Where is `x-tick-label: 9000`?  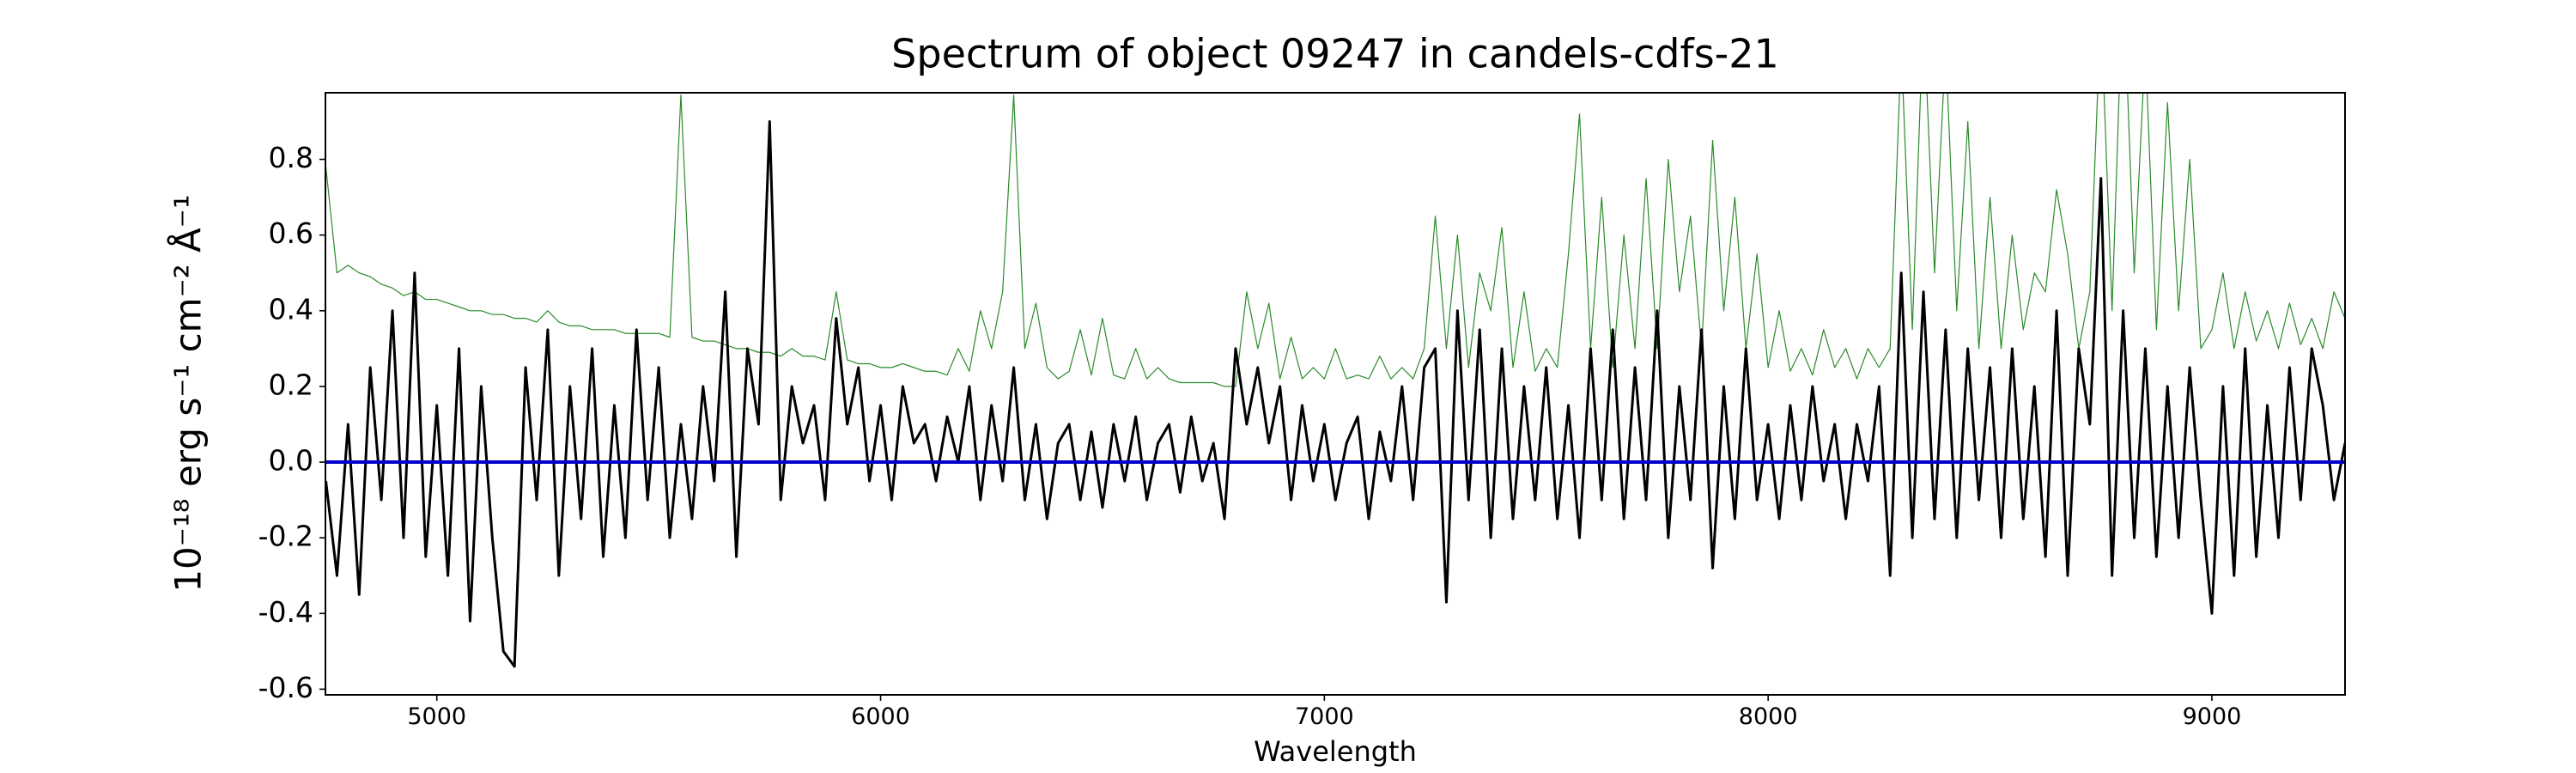
x-tick-label: 9000 is located at coordinates (2212, 716).